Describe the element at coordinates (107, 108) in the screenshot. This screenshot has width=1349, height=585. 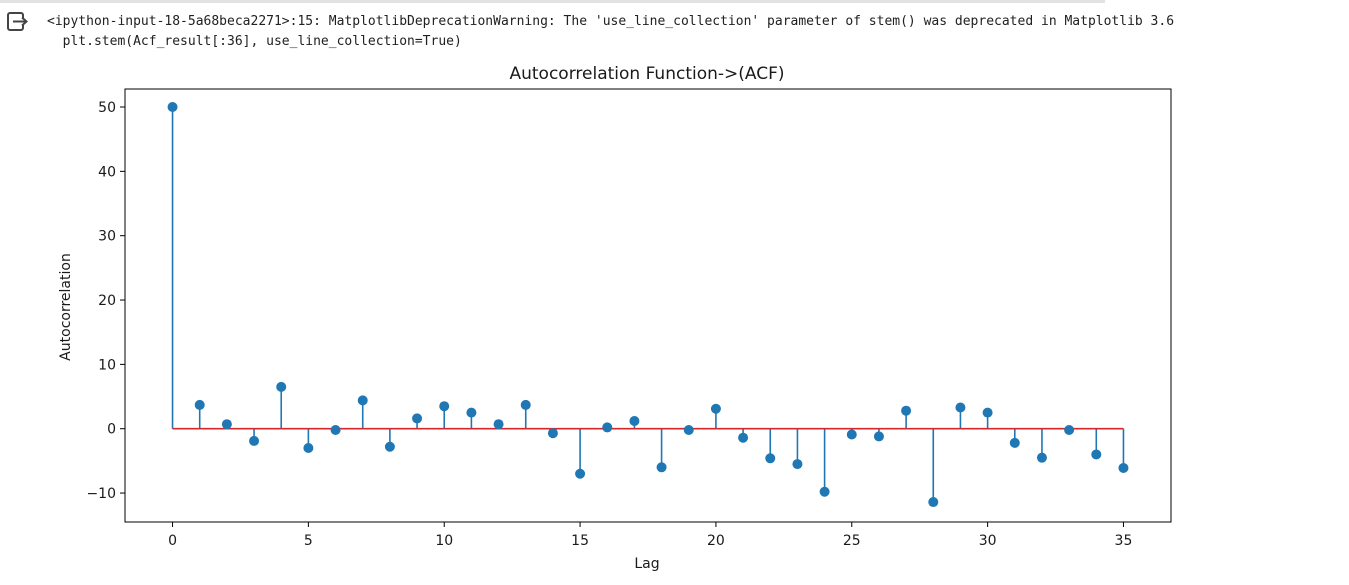
I see `y-tick-label: 50` at that location.